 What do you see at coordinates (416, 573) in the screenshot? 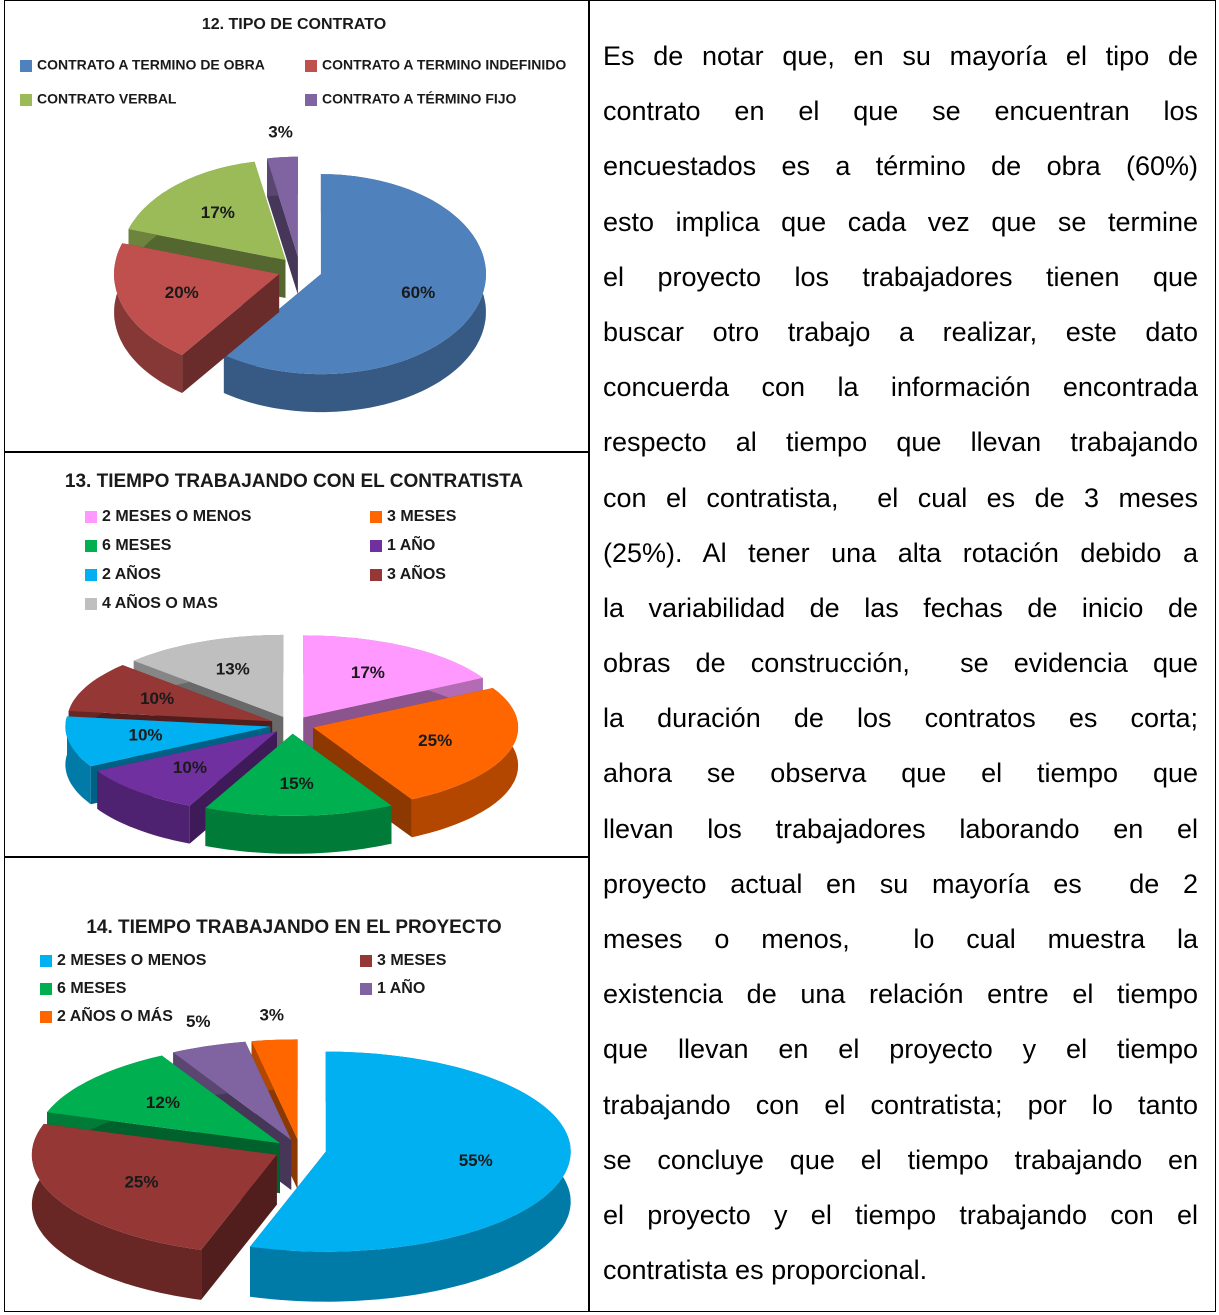
I see `legend-label: 3 AÑOS` at bounding box center [416, 573].